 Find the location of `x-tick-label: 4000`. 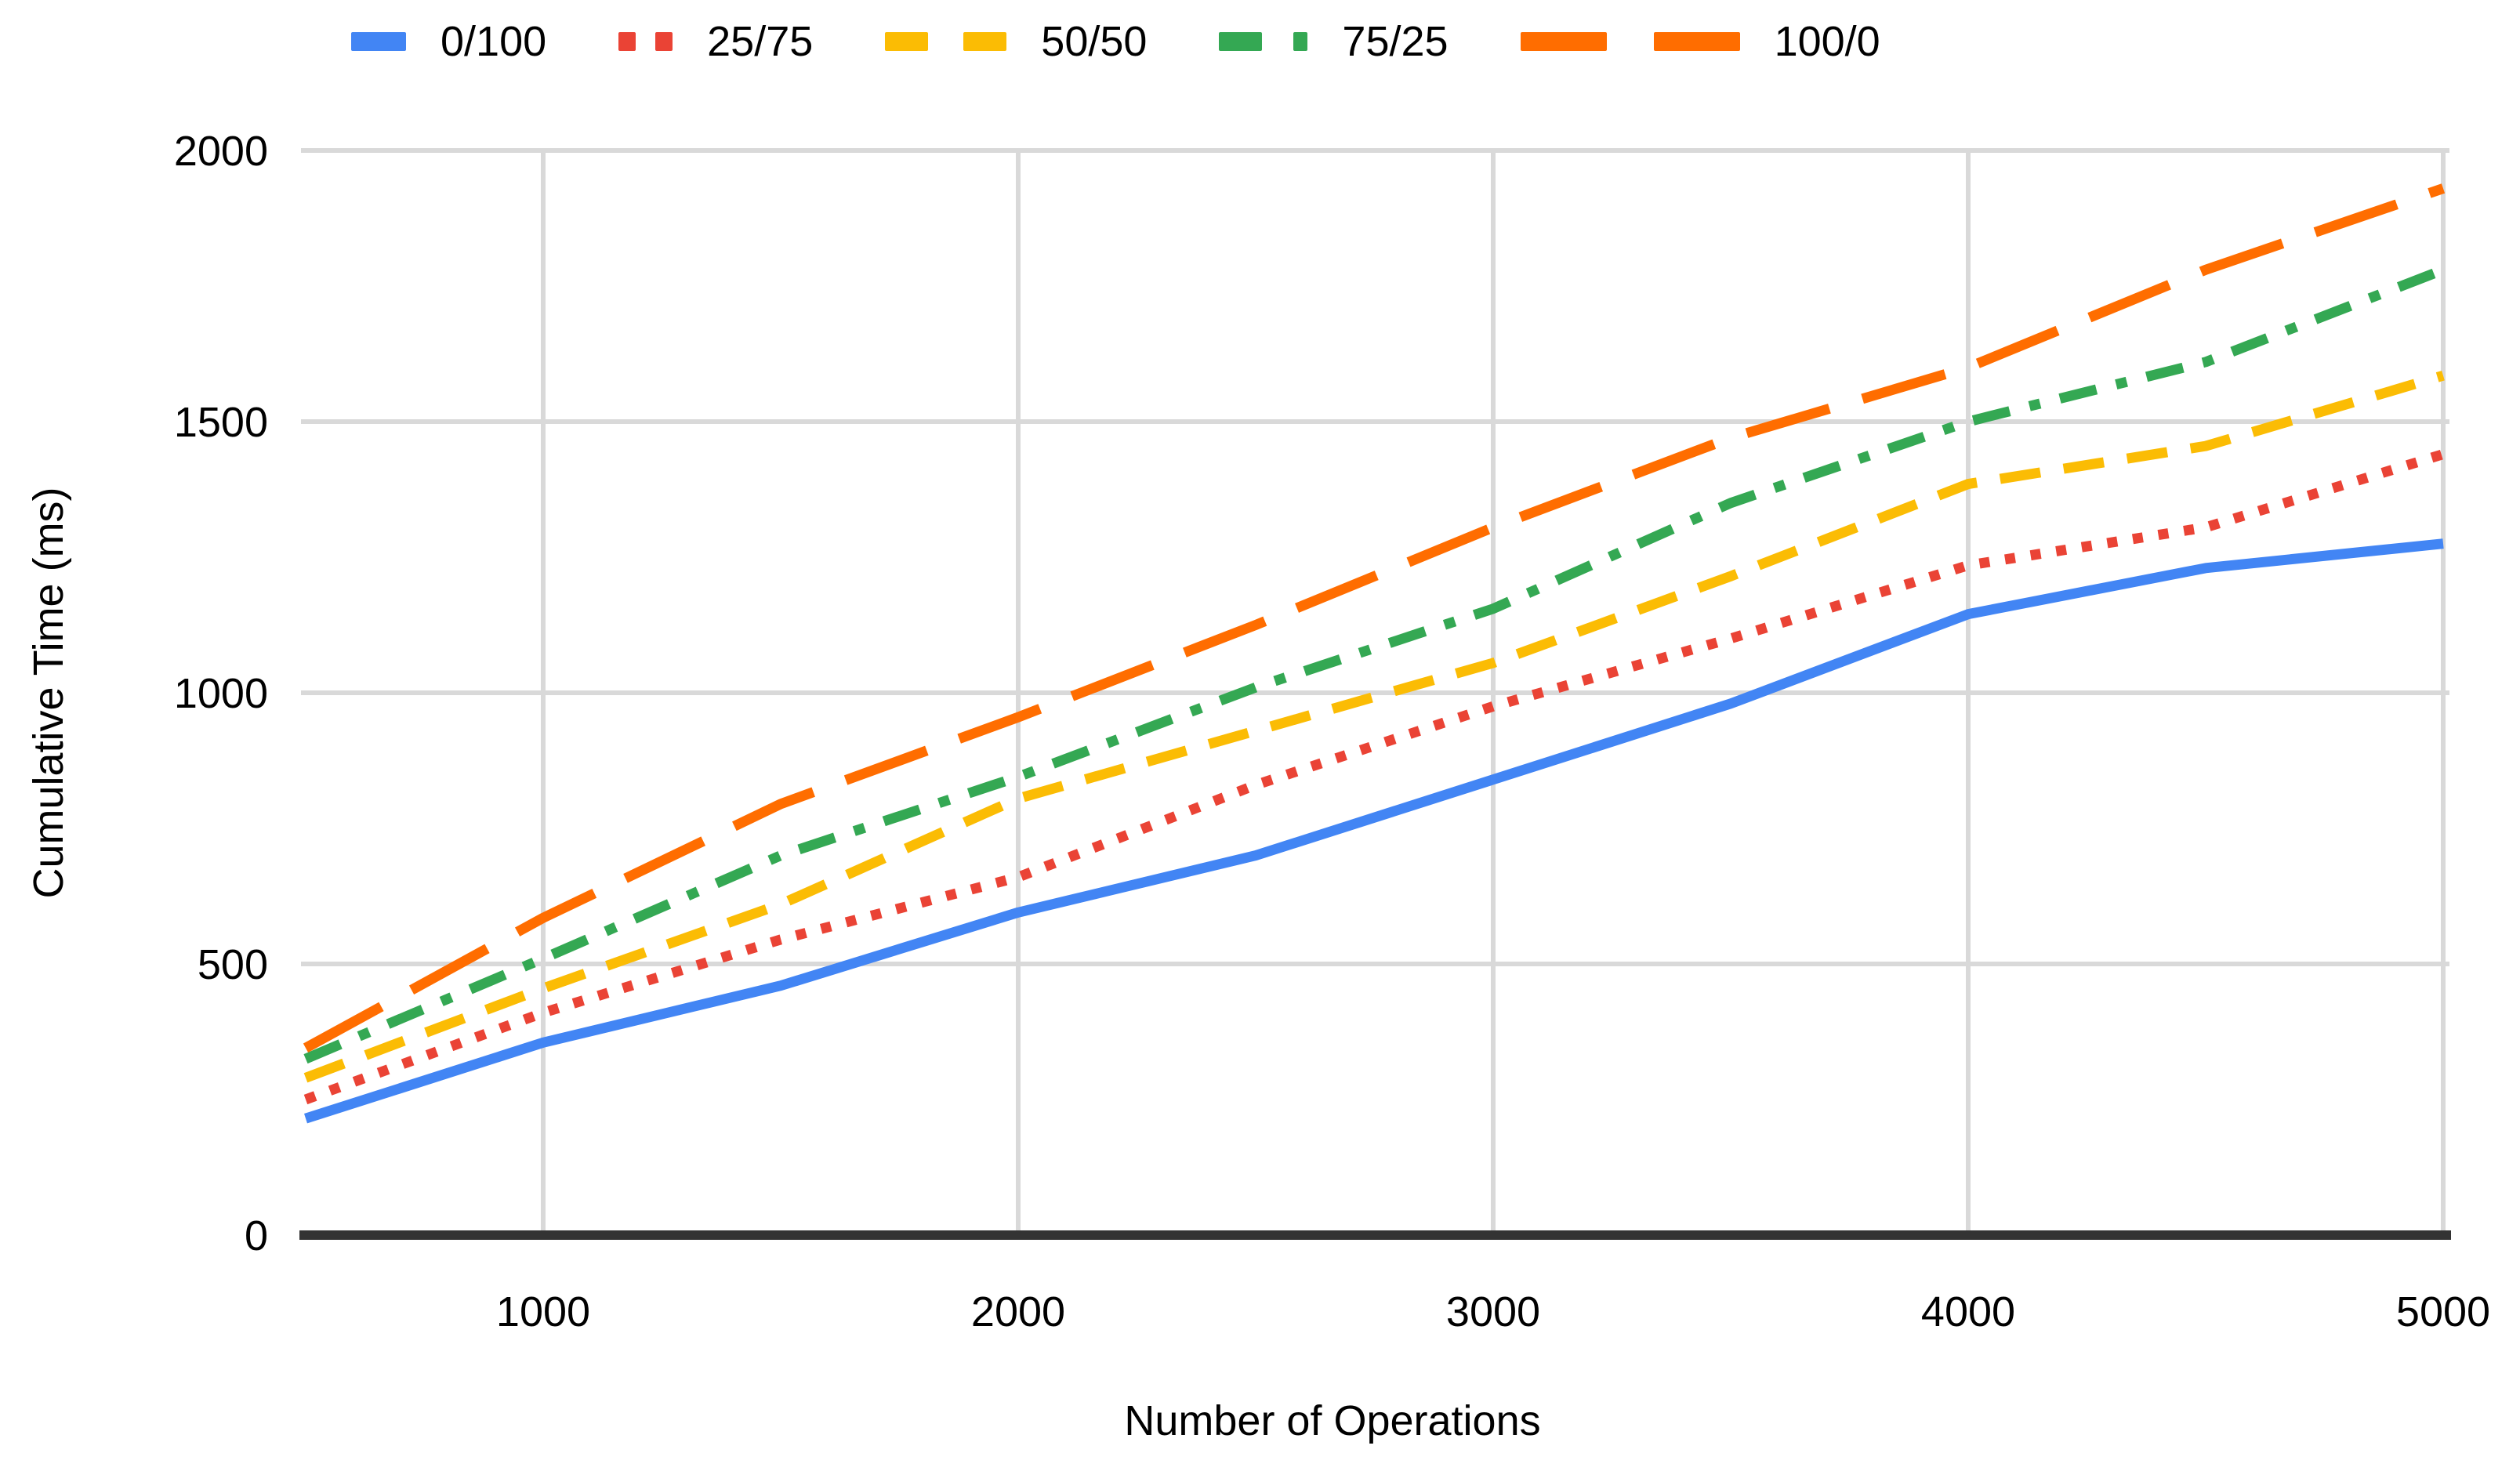

x-tick-label: 4000 is located at coordinates (1968, 1311).